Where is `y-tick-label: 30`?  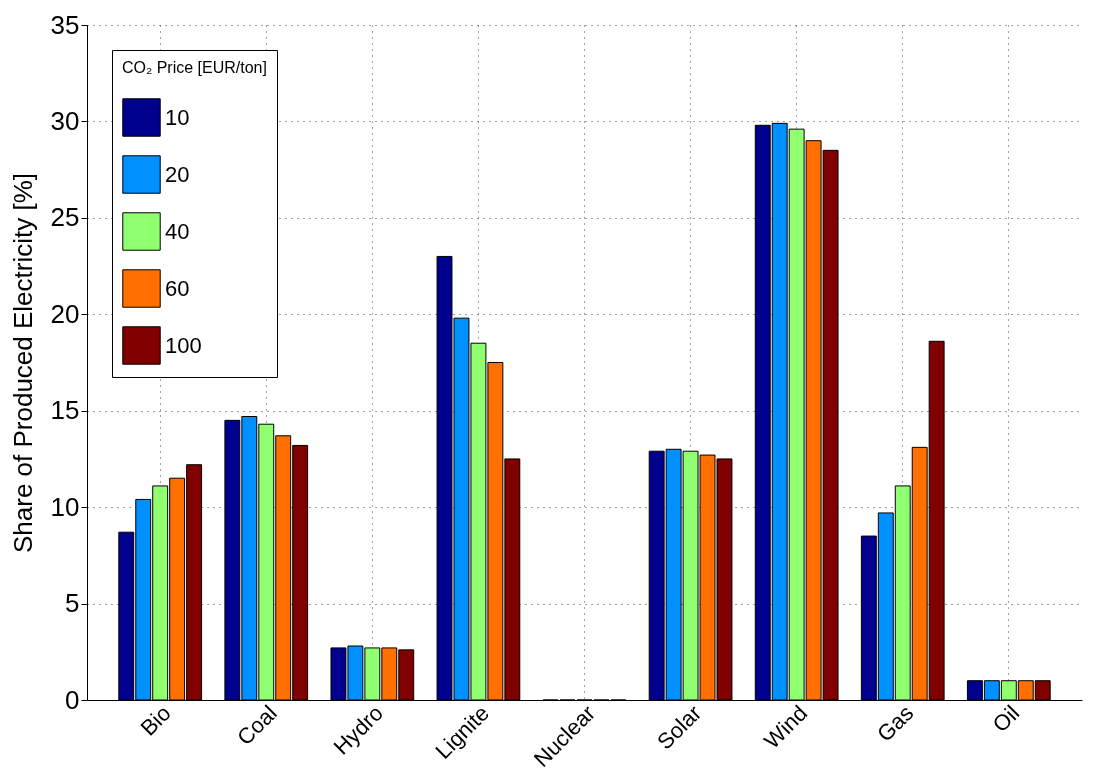
y-tick-label: 30 is located at coordinates (65, 120).